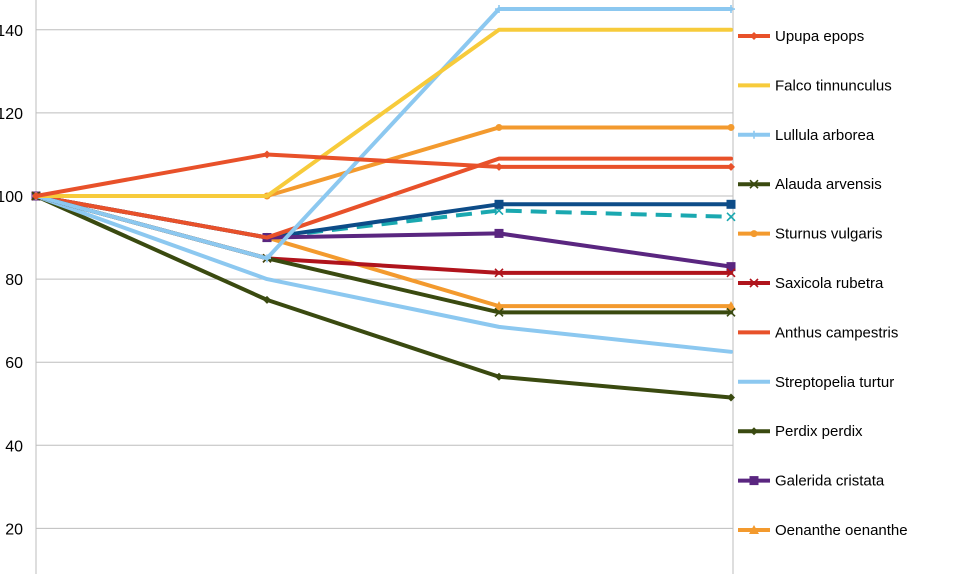  What do you see at coordinates (14, 280) in the screenshot?
I see `y-tick-label-80: 80` at bounding box center [14, 280].